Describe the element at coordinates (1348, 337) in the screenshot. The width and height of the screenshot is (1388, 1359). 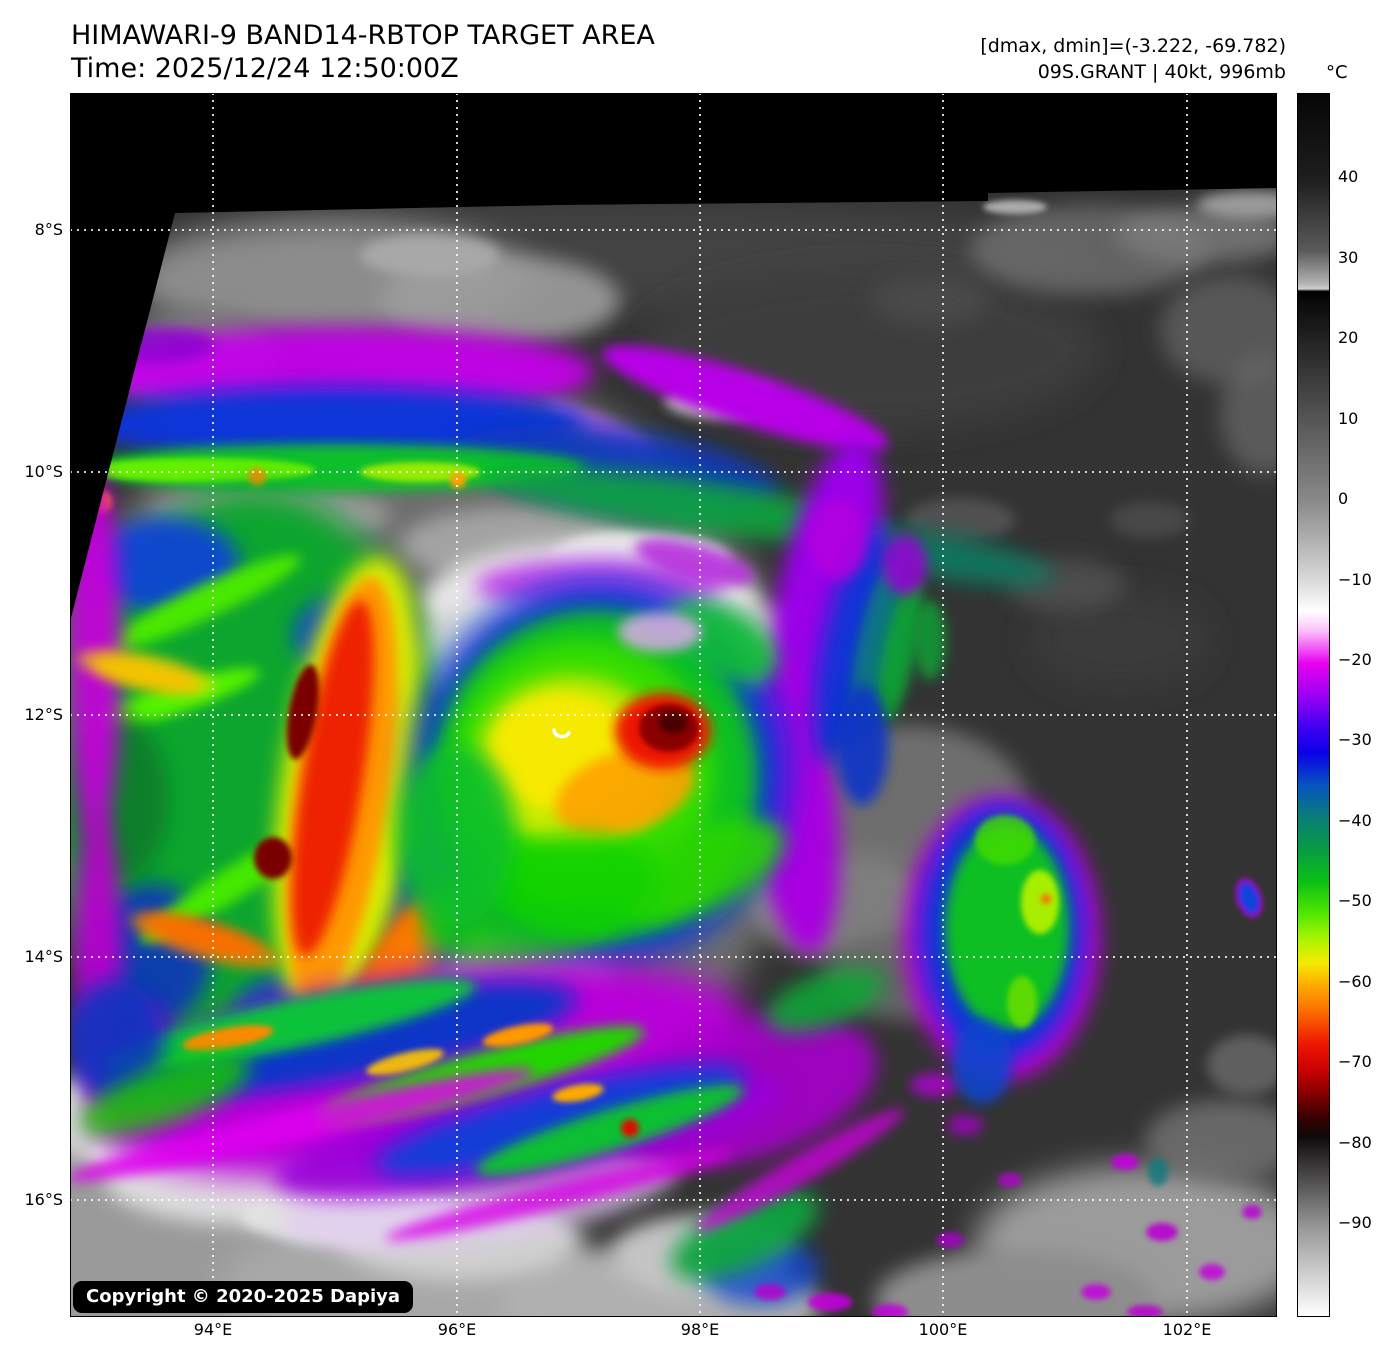
I see `colorbar-tick: 20` at that location.